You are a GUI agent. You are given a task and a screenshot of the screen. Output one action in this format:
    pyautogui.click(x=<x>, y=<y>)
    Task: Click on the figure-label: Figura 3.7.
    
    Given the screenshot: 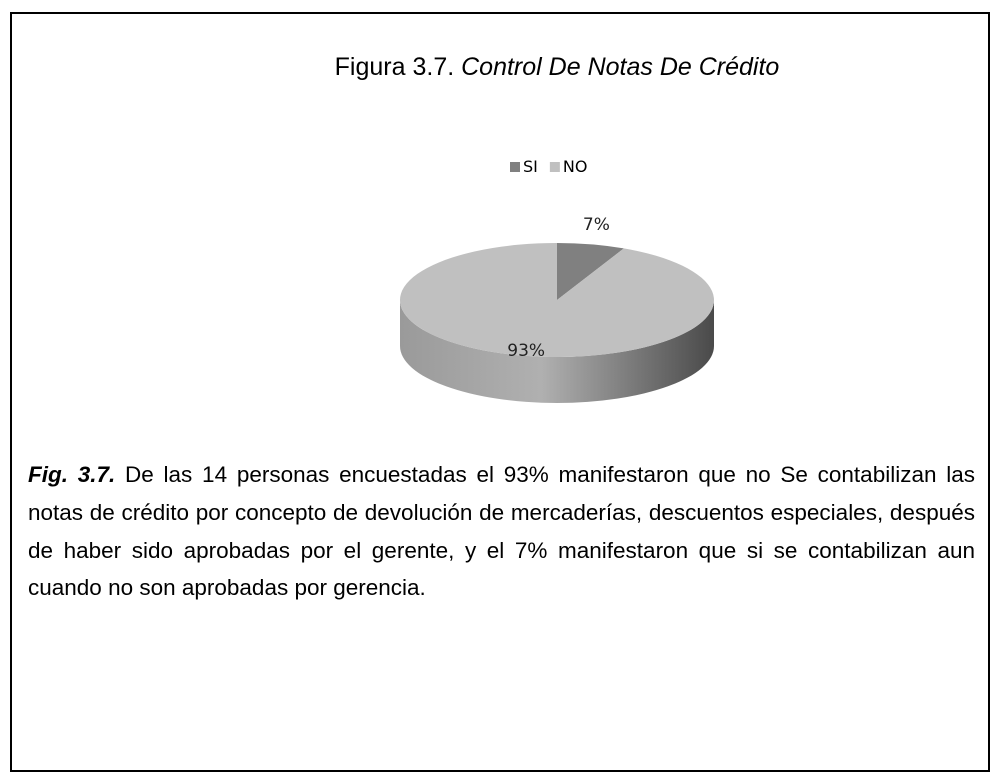 What is the action you would take?
    pyautogui.click(x=395, y=67)
    